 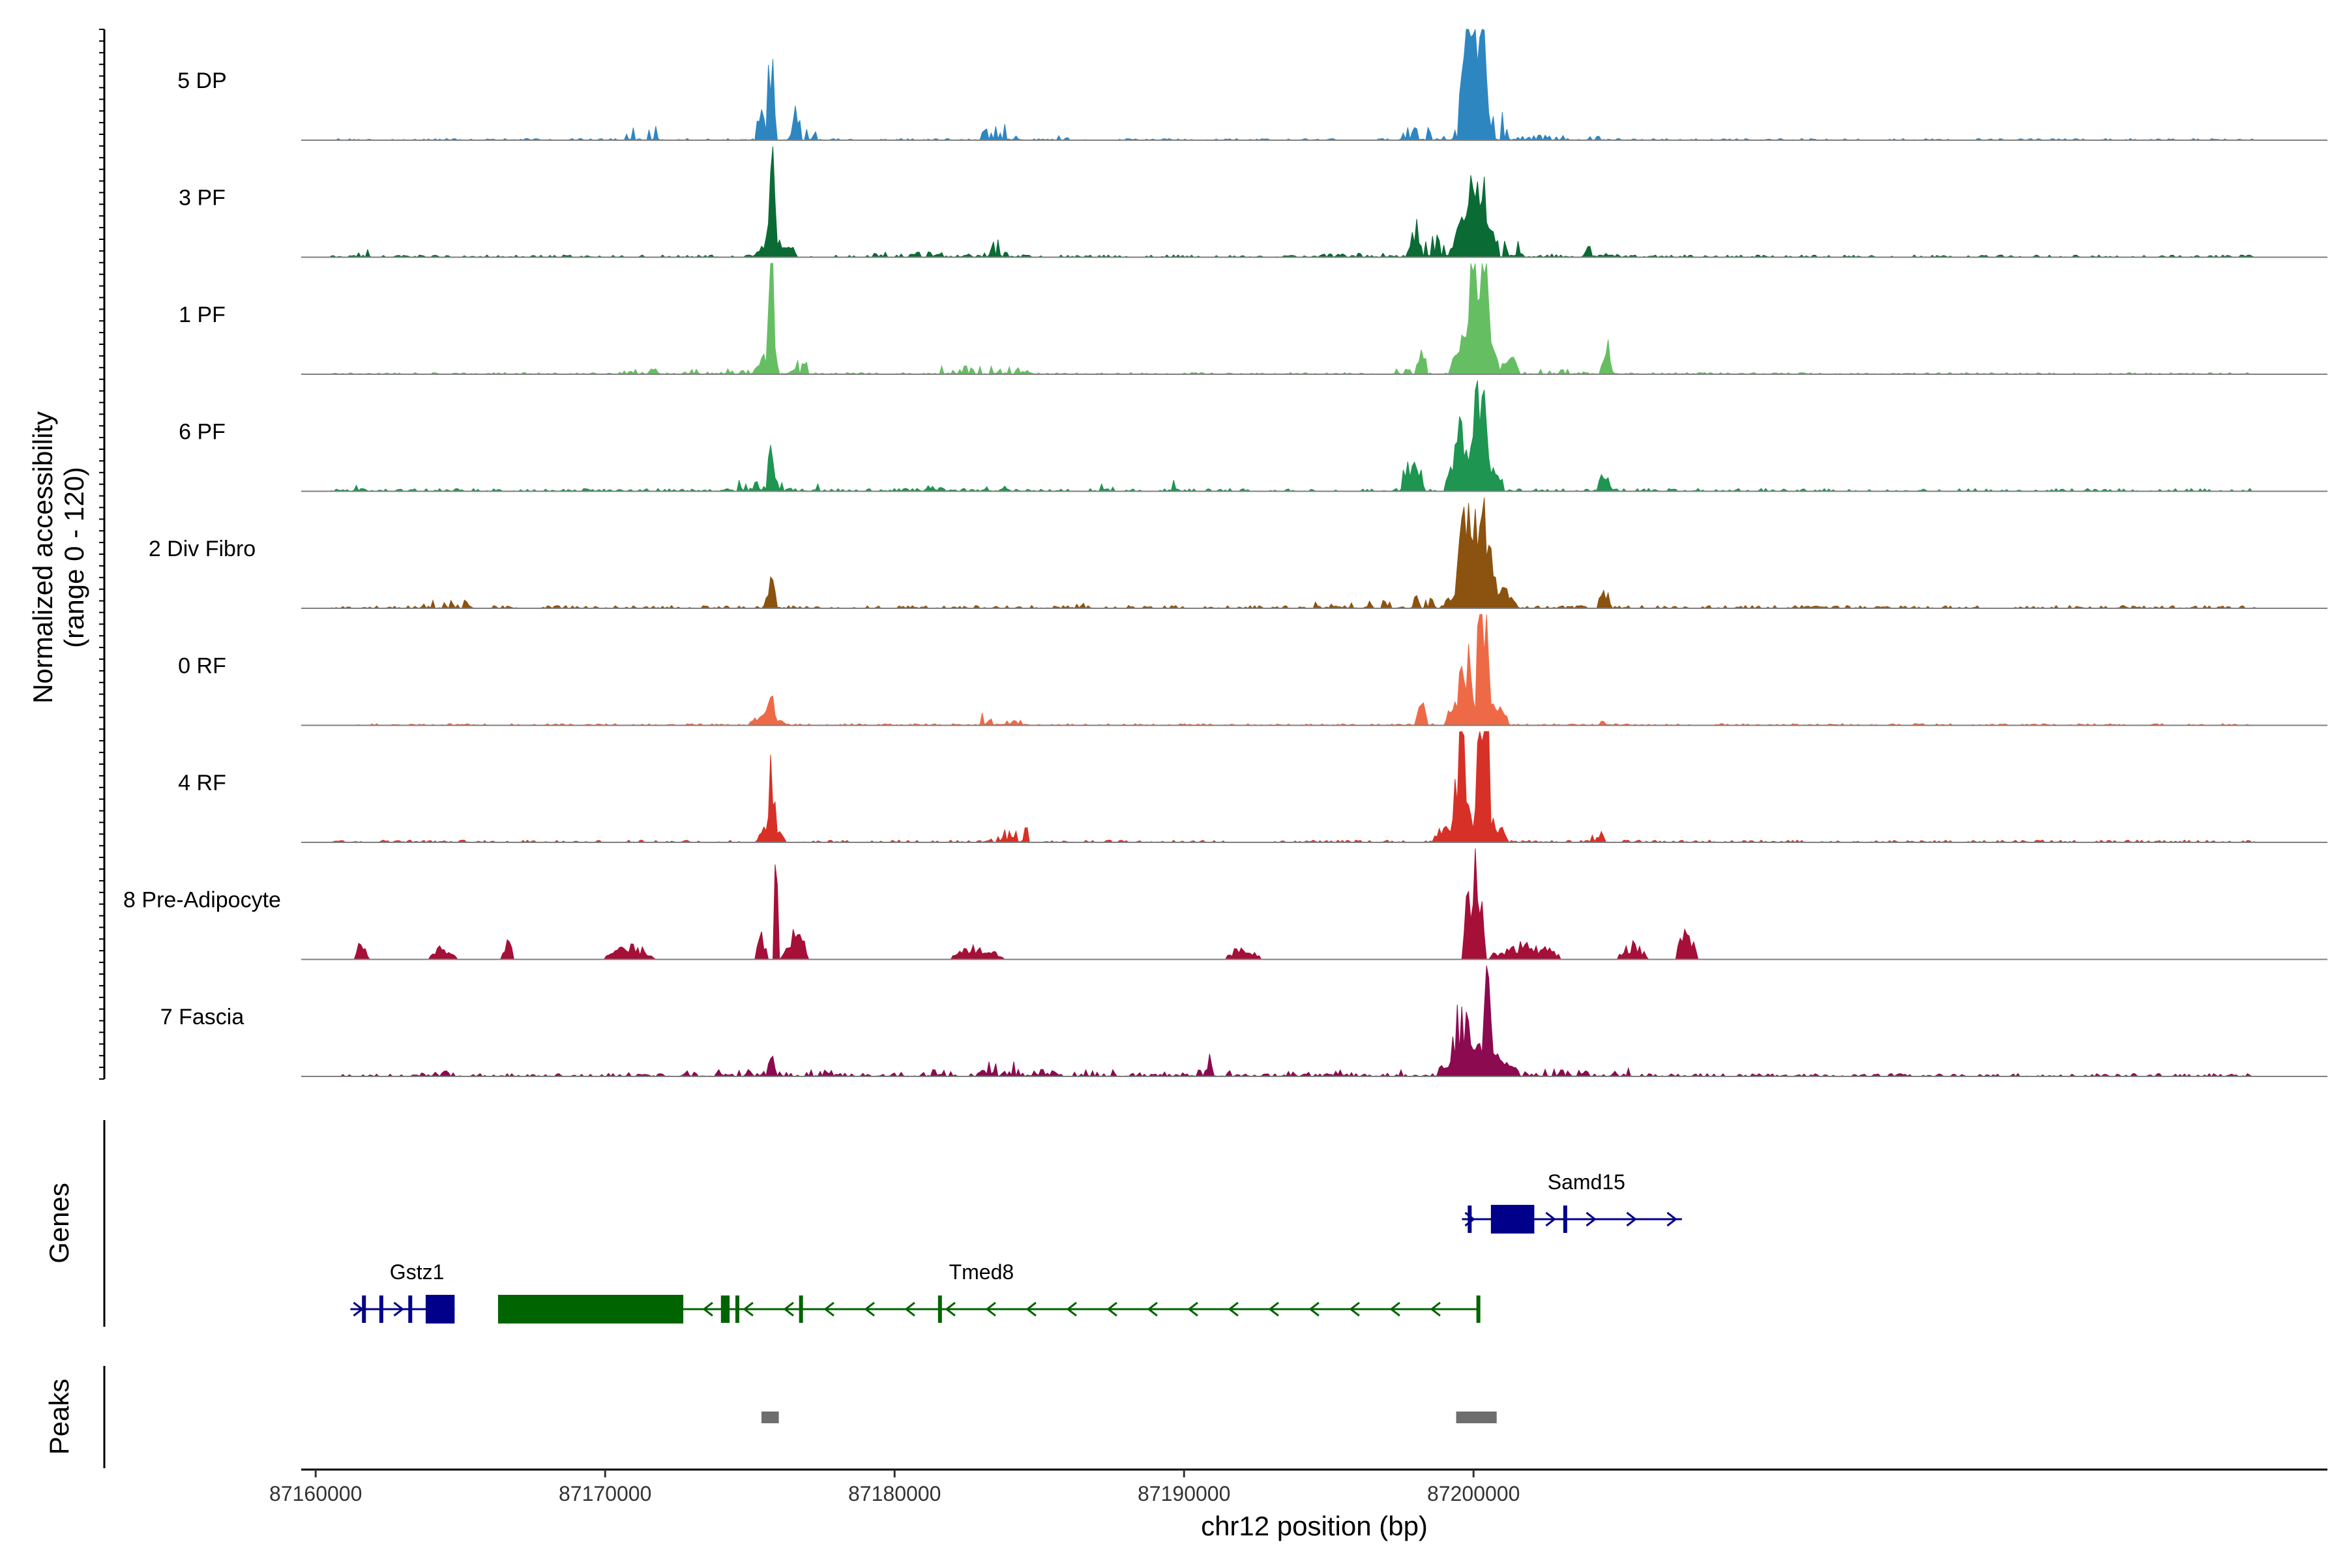 I want to click on track-1-pf-area, so click(x=1314, y=320).